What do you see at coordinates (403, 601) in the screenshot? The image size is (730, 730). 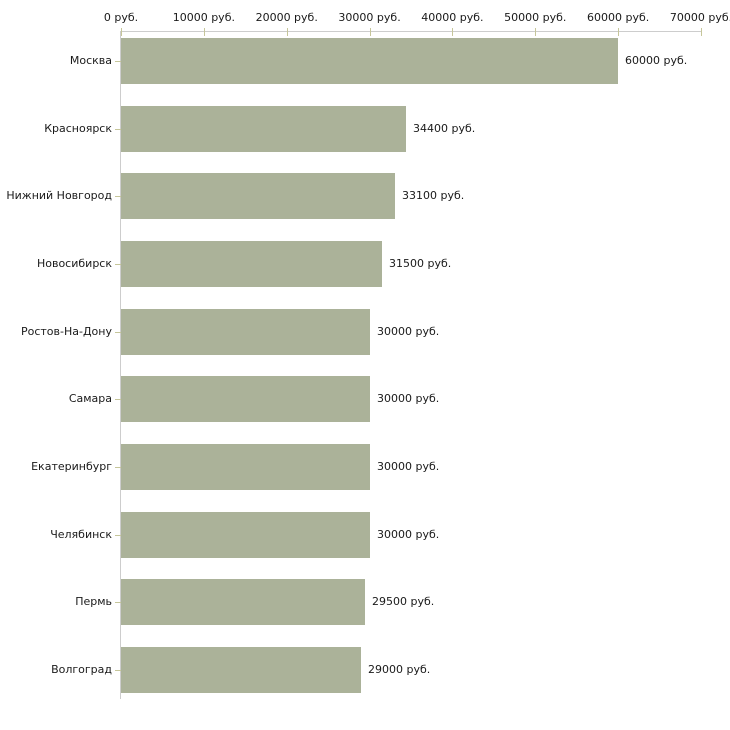 I see `value-label: 29500 руб.` at bounding box center [403, 601].